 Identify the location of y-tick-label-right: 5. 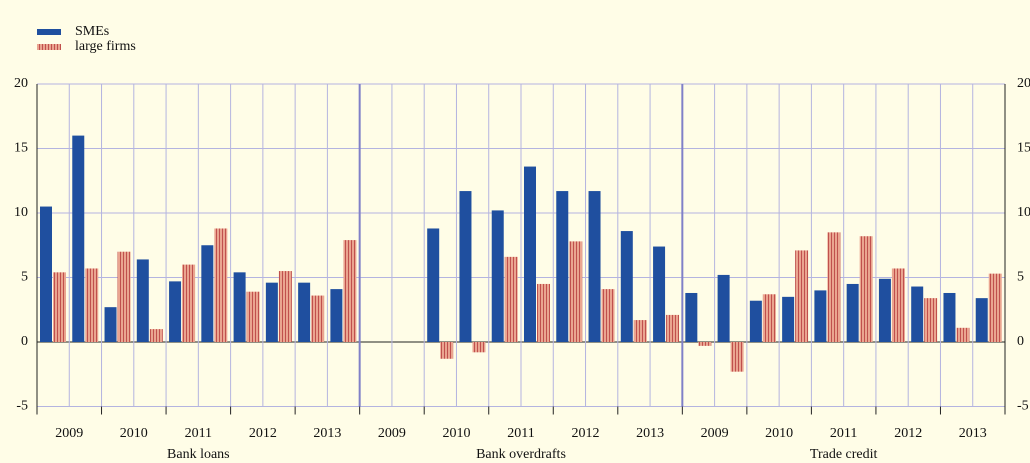
(1020, 277).